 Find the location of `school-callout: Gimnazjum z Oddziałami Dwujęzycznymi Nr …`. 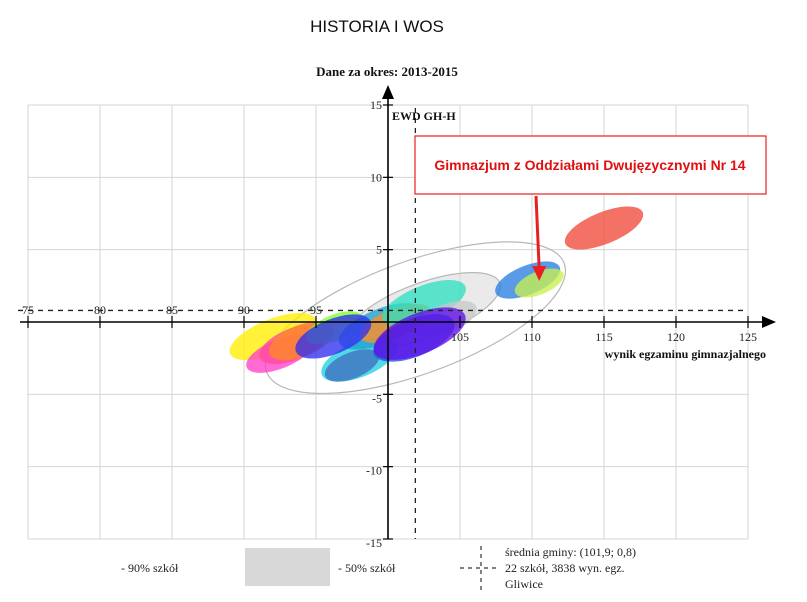

school-callout: Gimnazjum z Oddziałami Dwujęzycznymi Nr … is located at coordinates (590, 208).